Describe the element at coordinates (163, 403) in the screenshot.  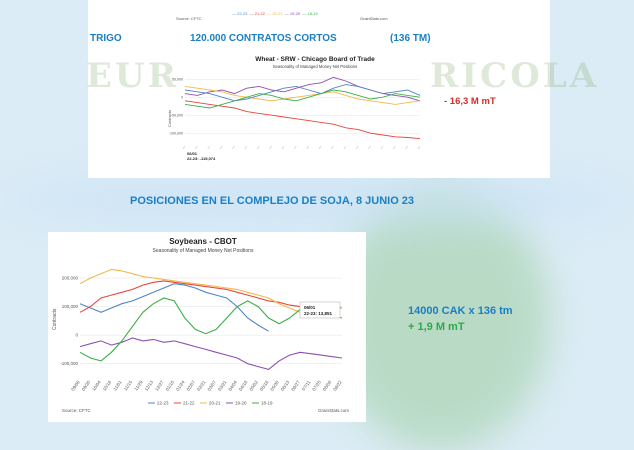
I see `legend-label: 22-23` at that location.